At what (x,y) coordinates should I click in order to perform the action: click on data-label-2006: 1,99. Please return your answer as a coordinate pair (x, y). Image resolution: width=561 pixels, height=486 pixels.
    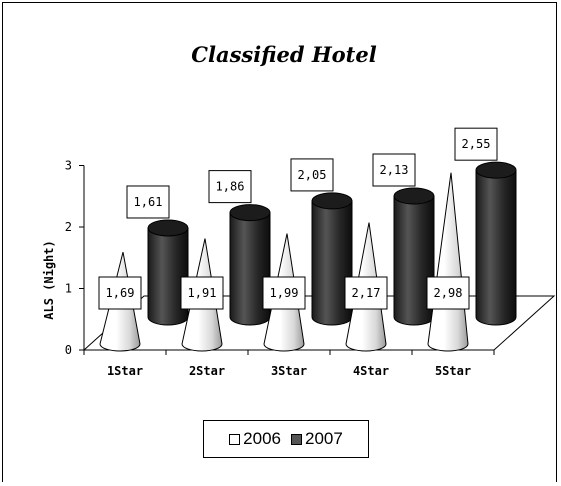
    Looking at the image, I should click on (284, 293).